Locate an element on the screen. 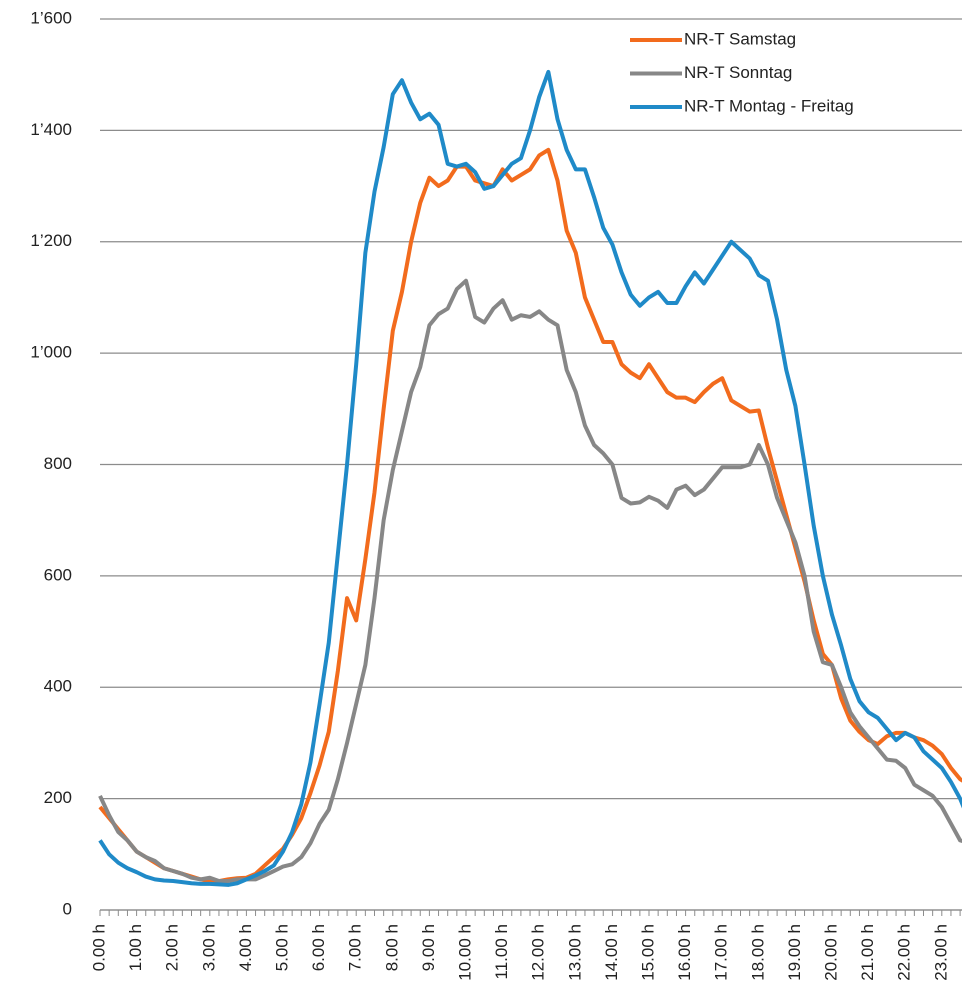 The width and height of the screenshot is (962, 1007). x-tick-label: 11.00 h is located at coordinates (501, 951).